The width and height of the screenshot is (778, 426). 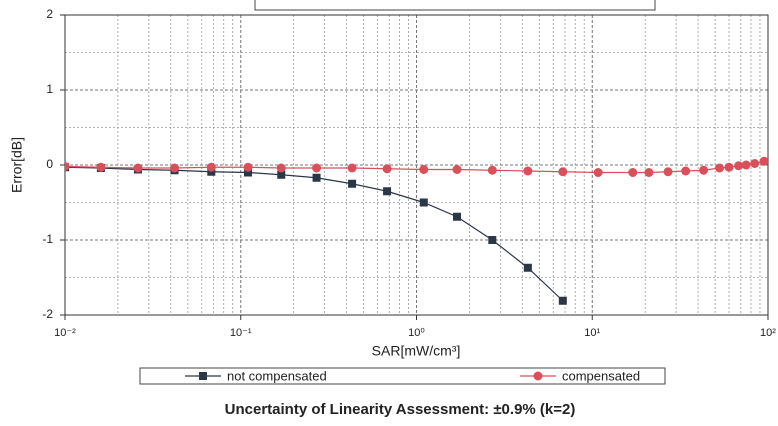 I want to click on y-tick-label: 1, so click(x=49, y=89).